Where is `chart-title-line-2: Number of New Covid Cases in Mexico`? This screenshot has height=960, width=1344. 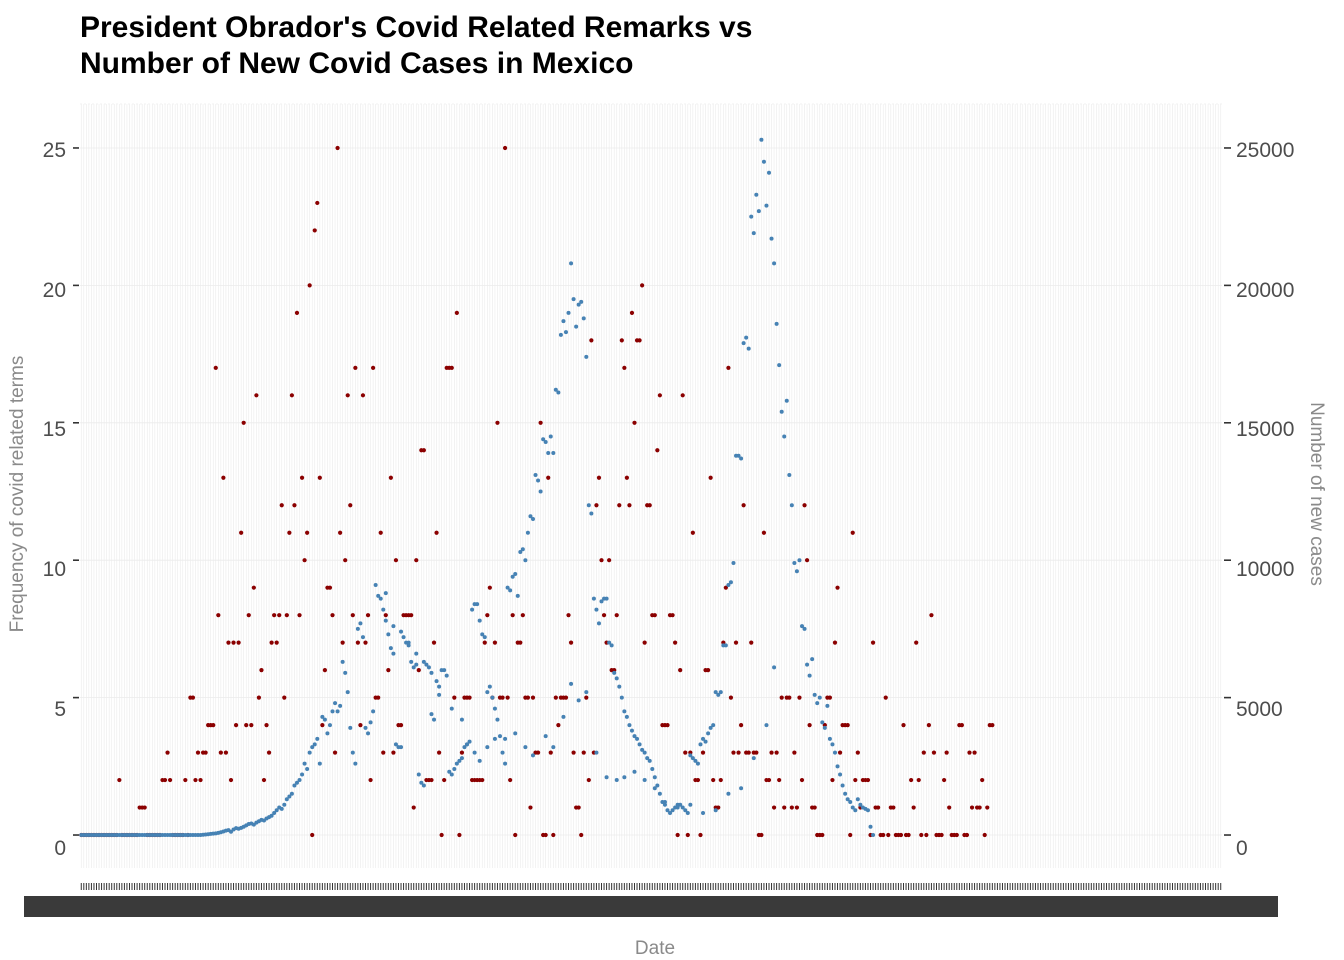 chart-title-line-2: Number of New Covid Cases in Mexico is located at coordinates (356, 63).